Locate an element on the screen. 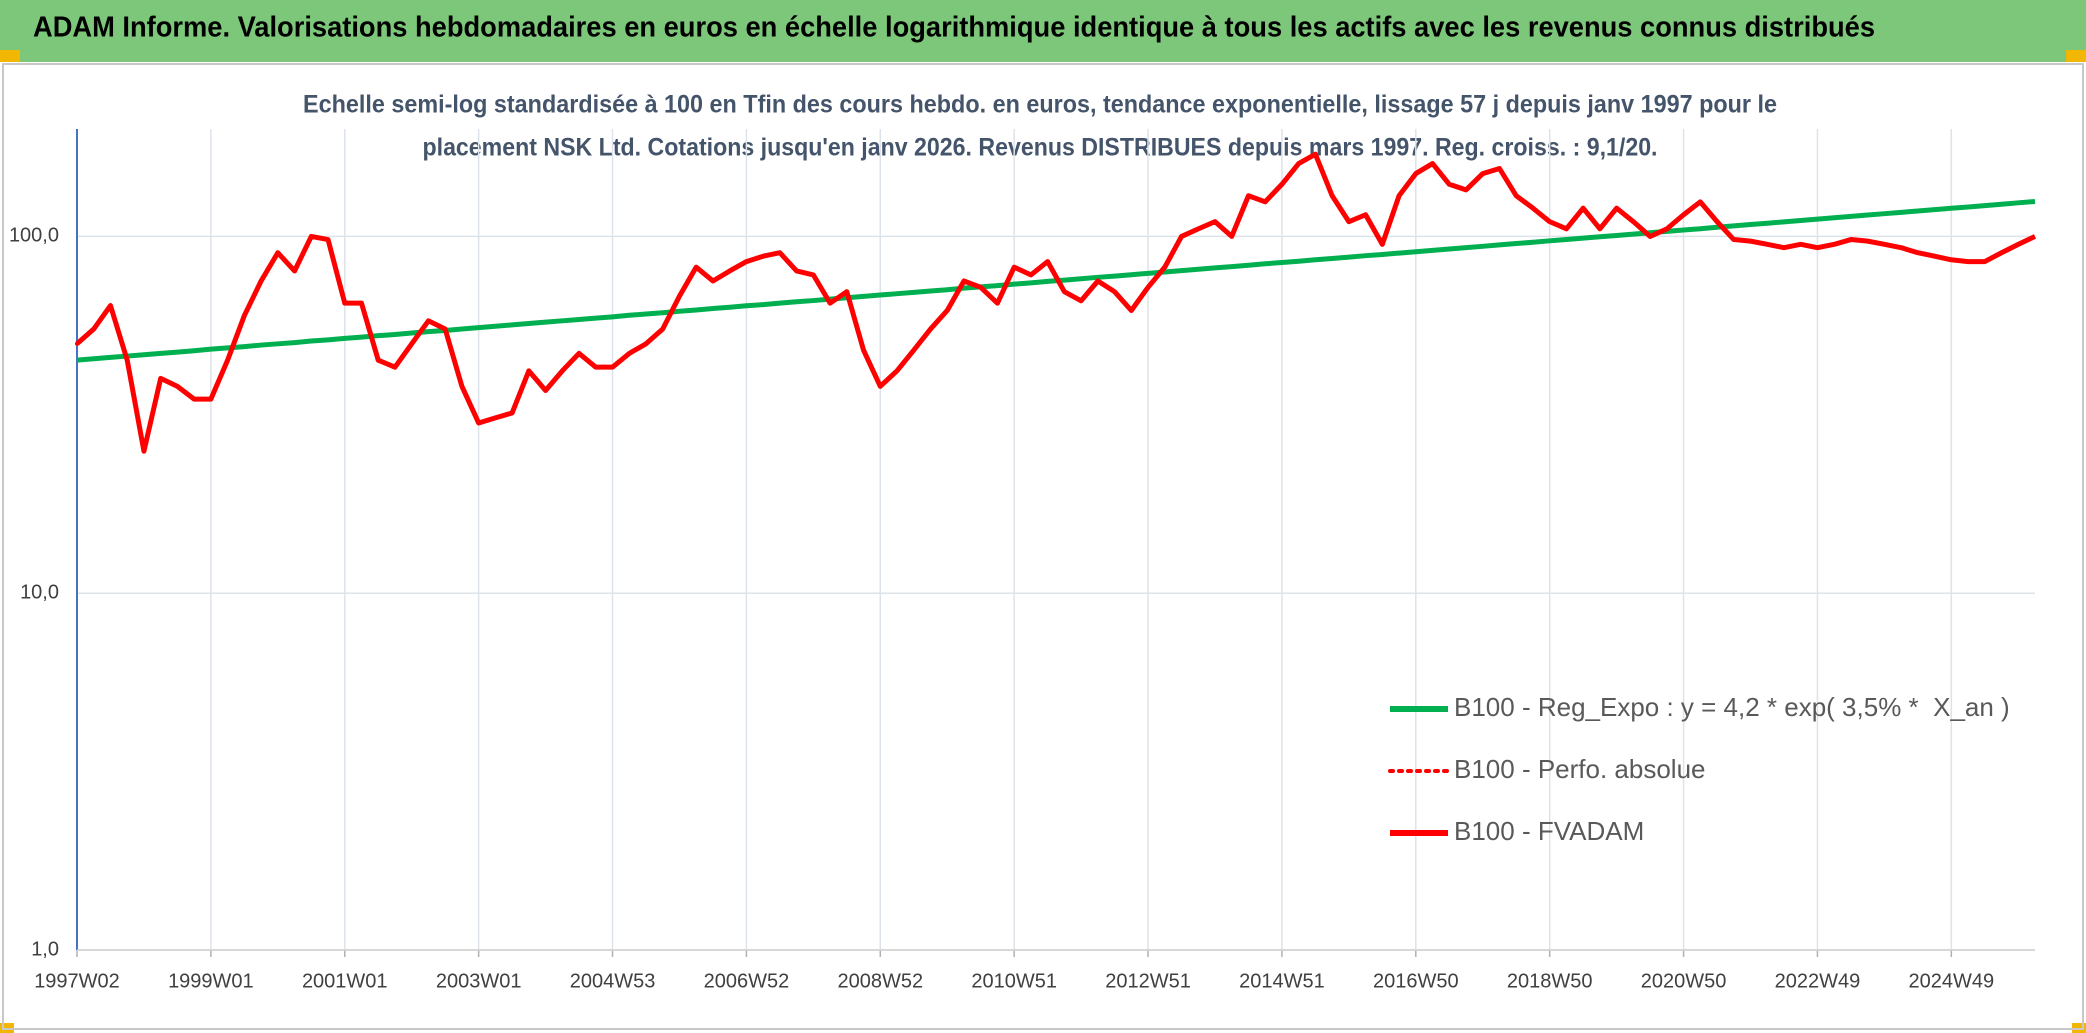 The height and width of the screenshot is (1033, 2086). legend-label: B100 - Perfo. absolue is located at coordinates (1580, 769).